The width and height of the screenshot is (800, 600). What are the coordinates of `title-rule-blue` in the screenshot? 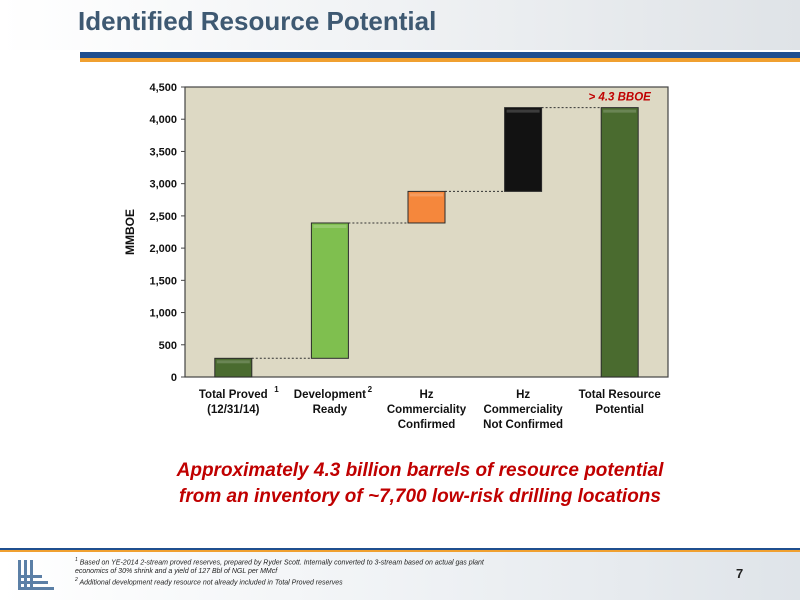 It's located at (440, 55).